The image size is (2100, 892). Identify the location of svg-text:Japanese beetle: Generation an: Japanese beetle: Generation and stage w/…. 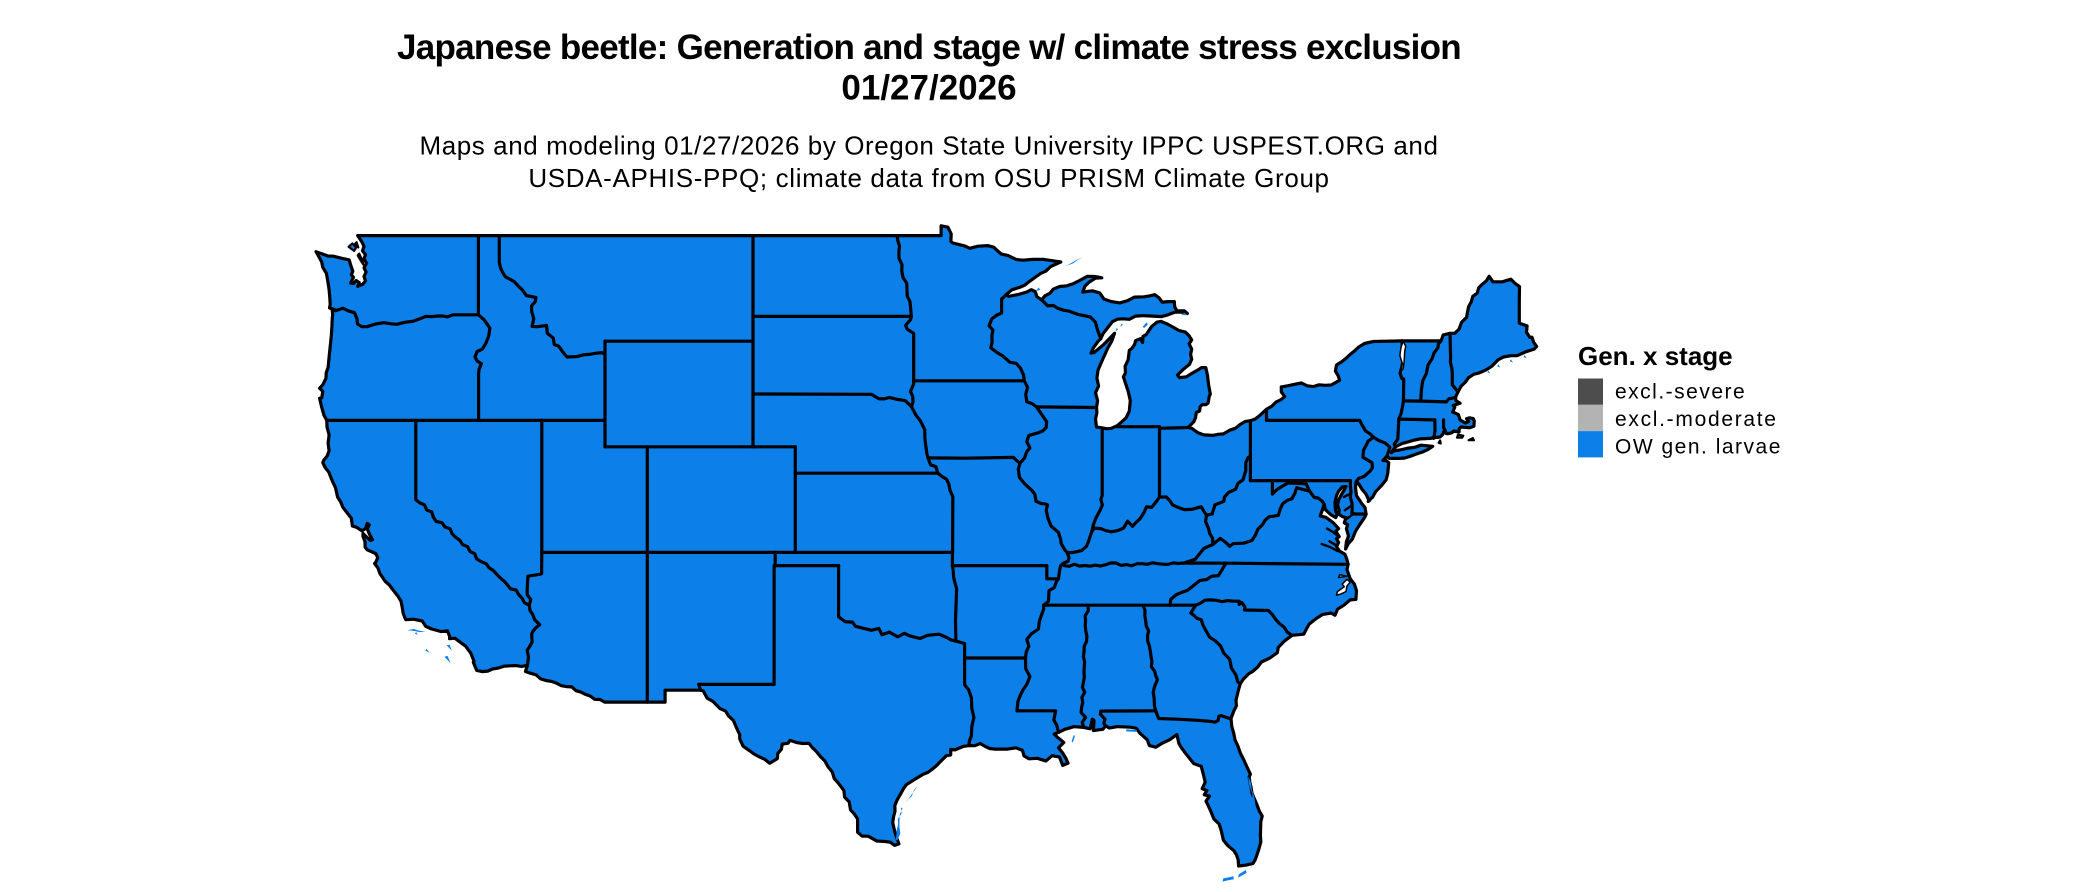
(929, 47).